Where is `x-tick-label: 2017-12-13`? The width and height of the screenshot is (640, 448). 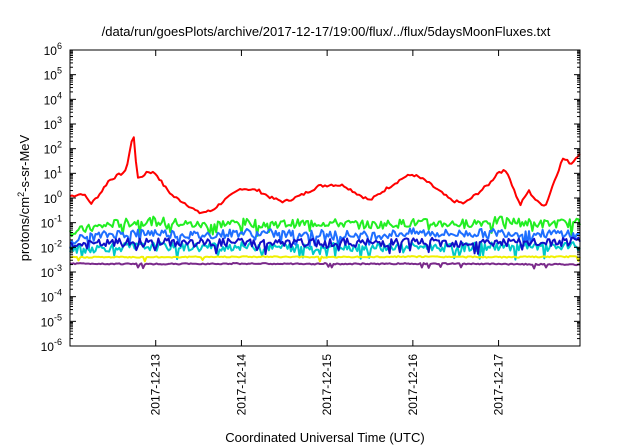
x-tick-label: 2017-12-13 is located at coordinates (156, 385).